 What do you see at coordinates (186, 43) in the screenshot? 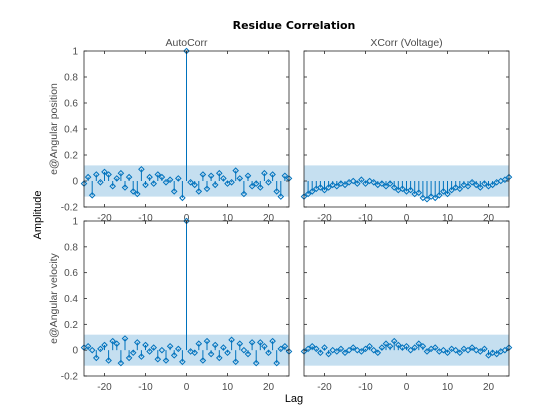
I see `subplot-title: AutoCorr` at bounding box center [186, 43].